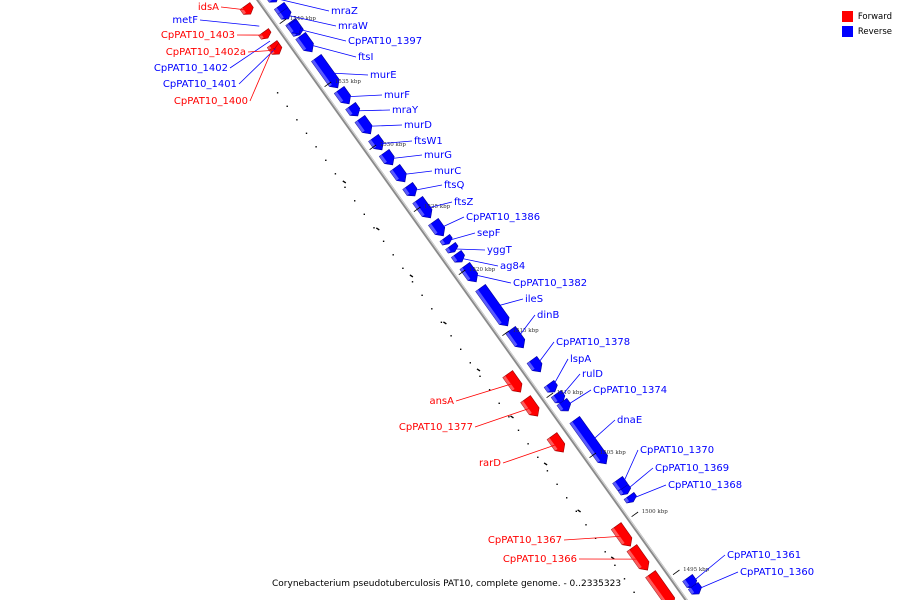 The height and width of the screenshot is (600, 900). What do you see at coordinates (383, 75) in the screenshot?
I see `label-murE: murE` at bounding box center [383, 75].